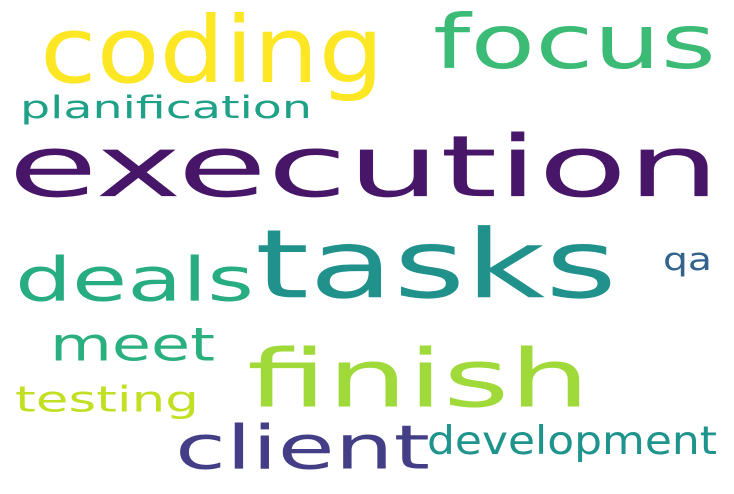  What do you see at coordinates (574, 43) in the screenshot?
I see `word-focus: focus` at bounding box center [574, 43].